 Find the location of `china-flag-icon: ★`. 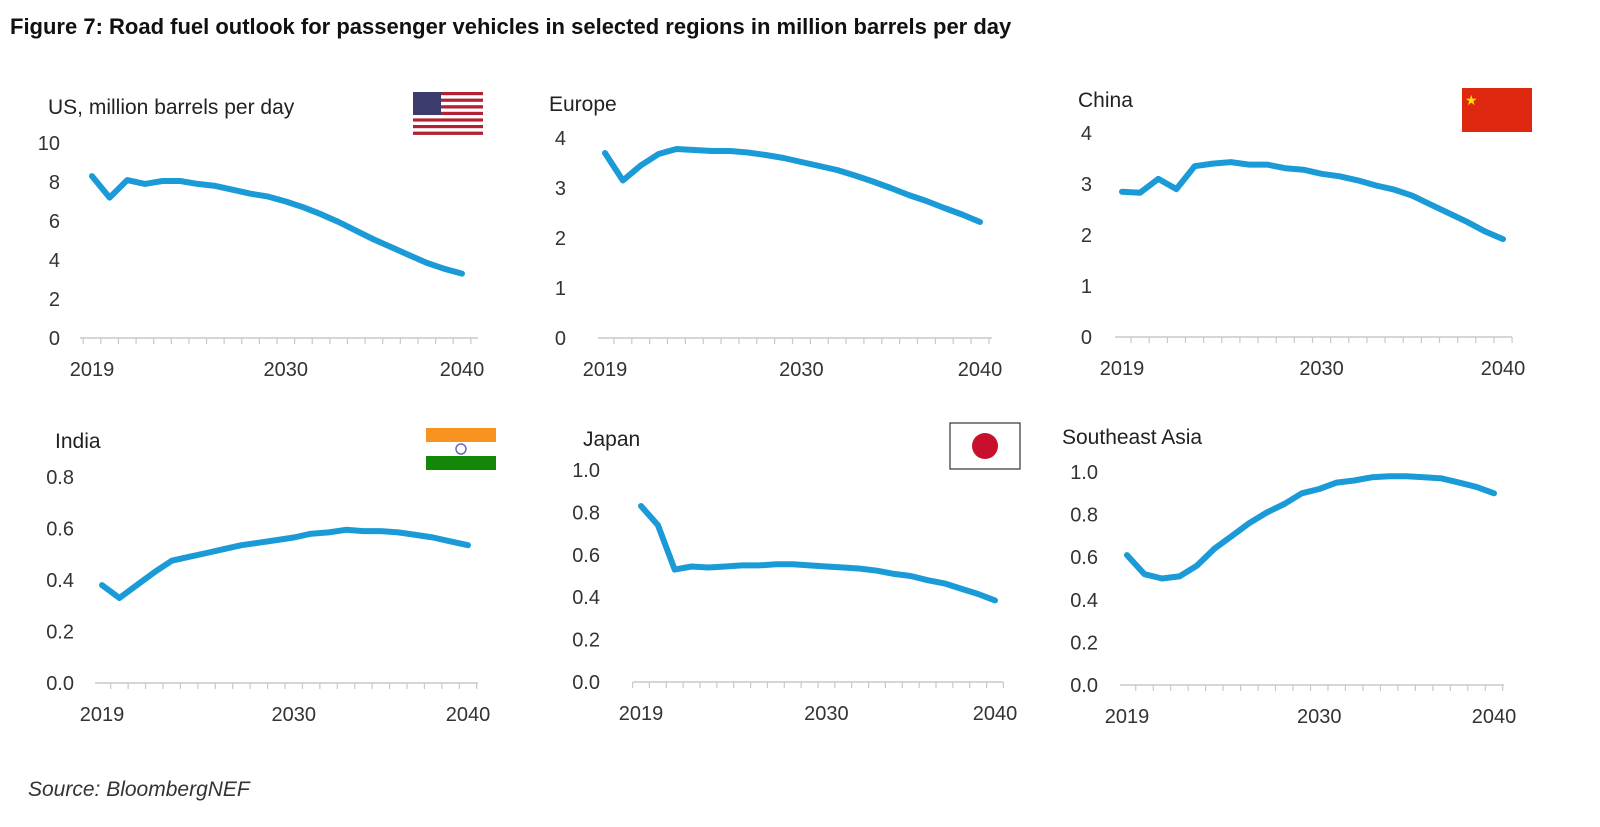

china-flag-icon: ★ is located at coordinates (1497, 110).